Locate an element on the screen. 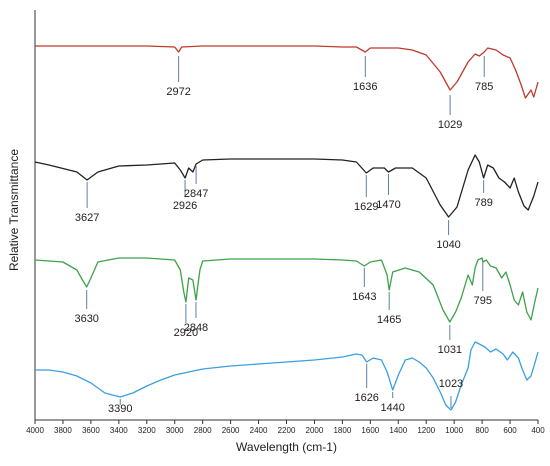 This screenshot has width=550, height=466. x-tick-label: 3400 is located at coordinates (119, 430).